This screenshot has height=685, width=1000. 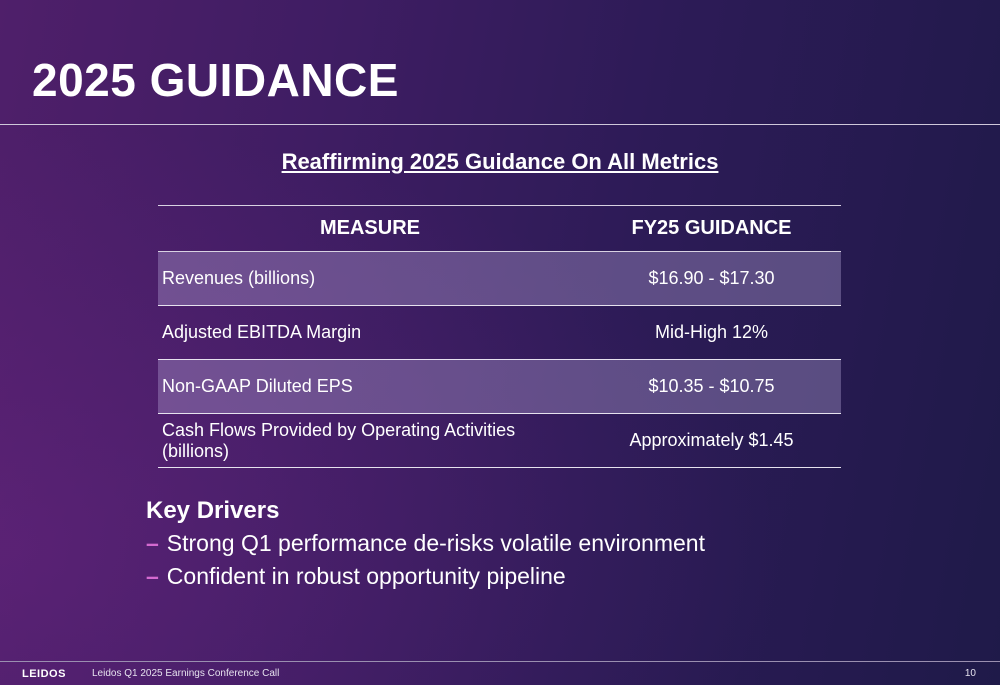 What do you see at coordinates (500, 161) in the screenshot?
I see `subtitle: Reaffirming 2025 Guidance On All Metrics` at bounding box center [500, 161].